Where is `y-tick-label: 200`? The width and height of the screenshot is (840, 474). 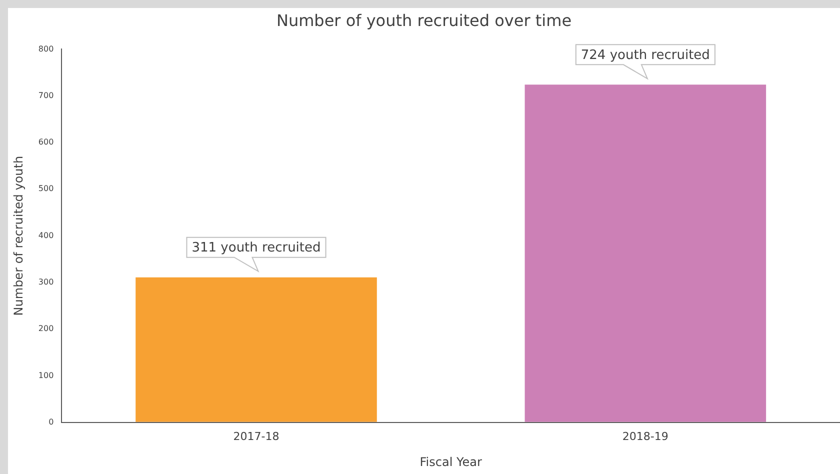 y-tick-label: 200 is located at coordinates (46, 329).